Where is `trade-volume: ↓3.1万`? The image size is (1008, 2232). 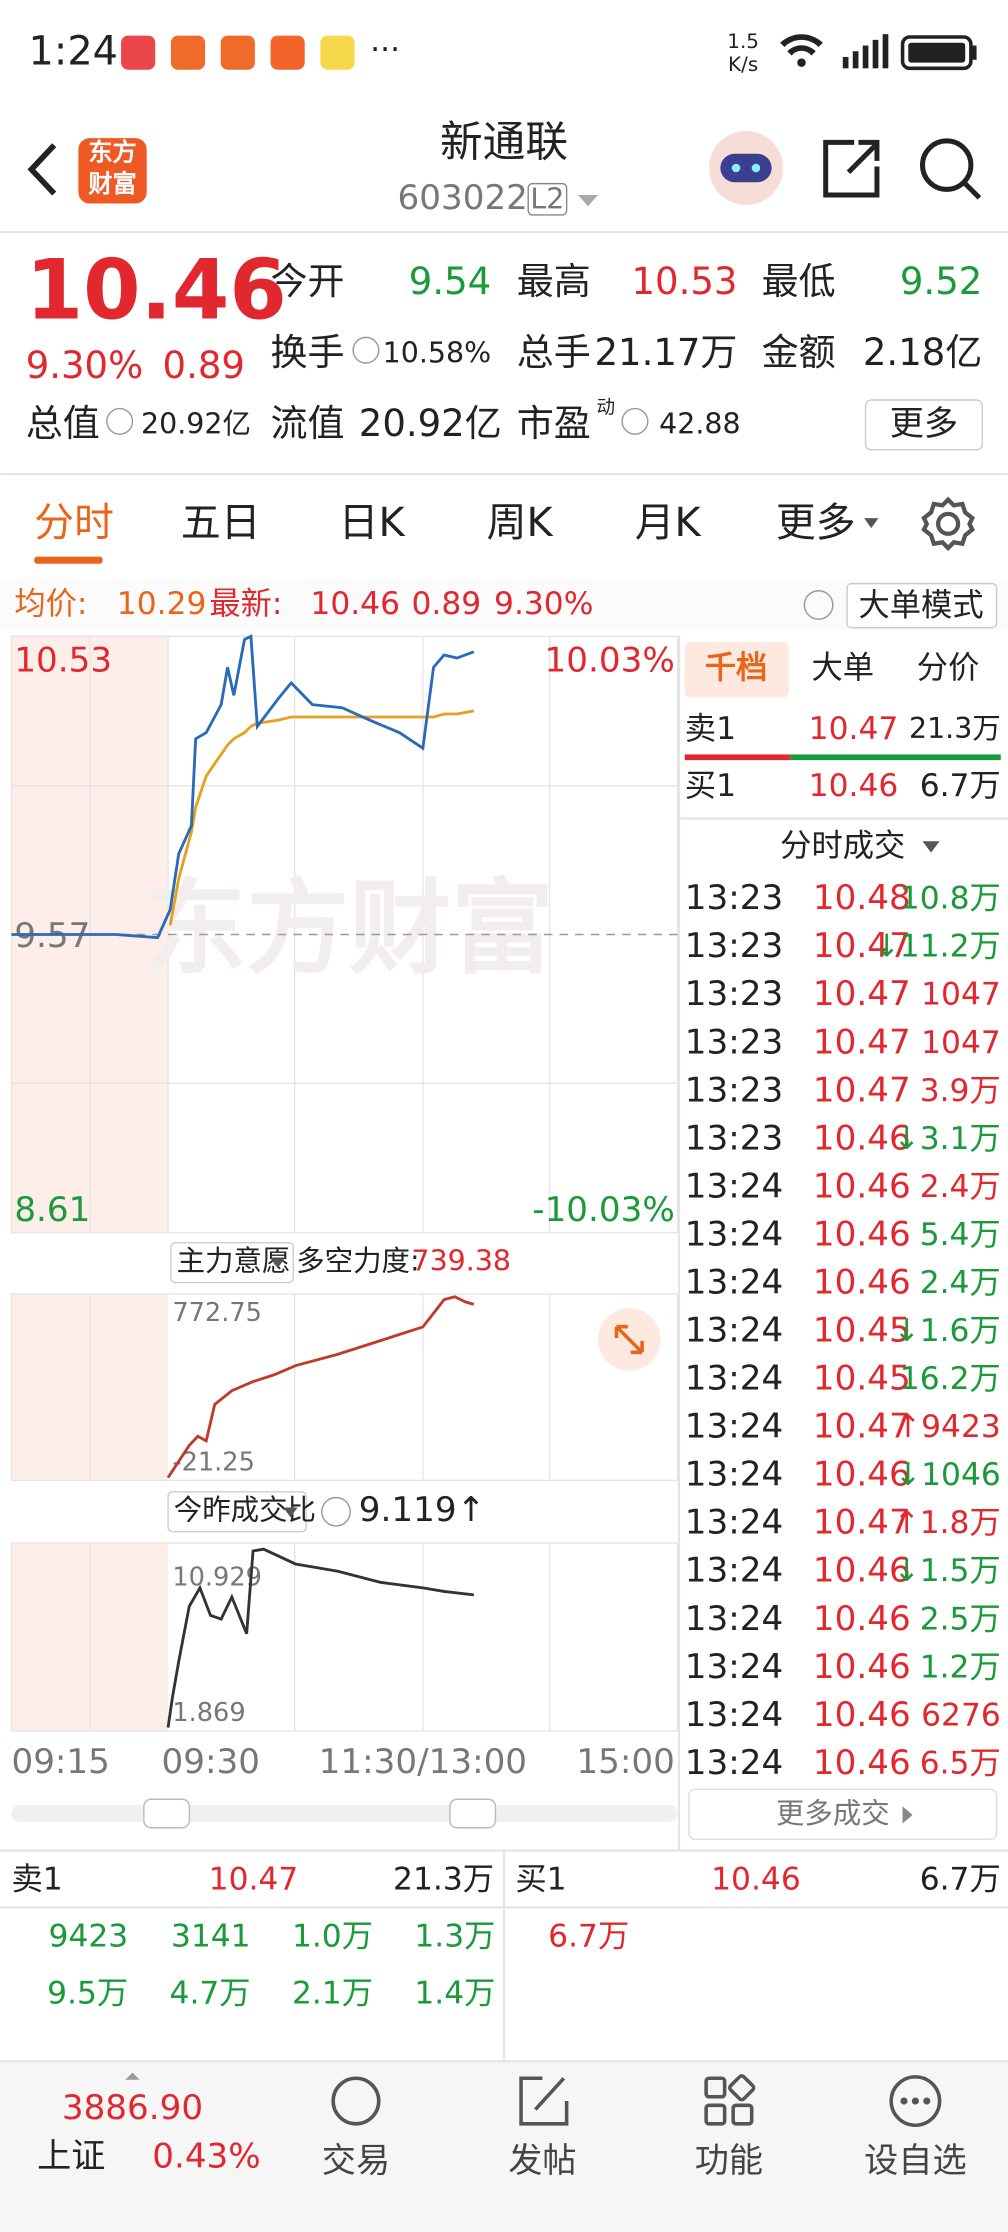
trade-volume: ↓3.1万 is located at coordinates (946, 1139).